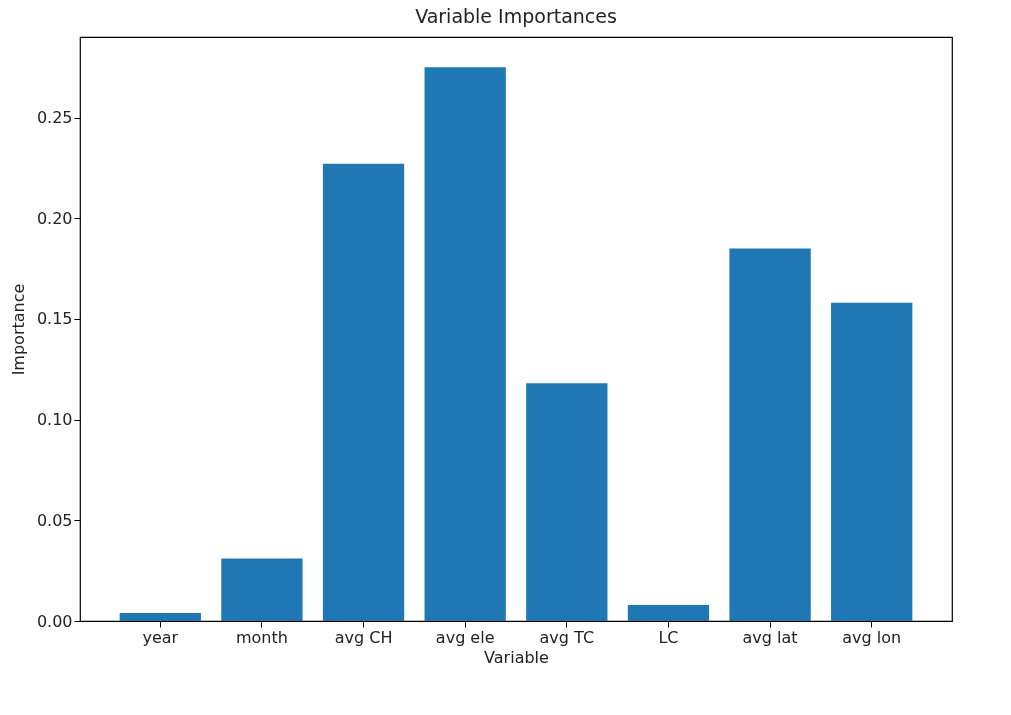  Describe the element at coordinates (18, 329) in the screenshot. I see `y-axis-title: Importance` at that location.